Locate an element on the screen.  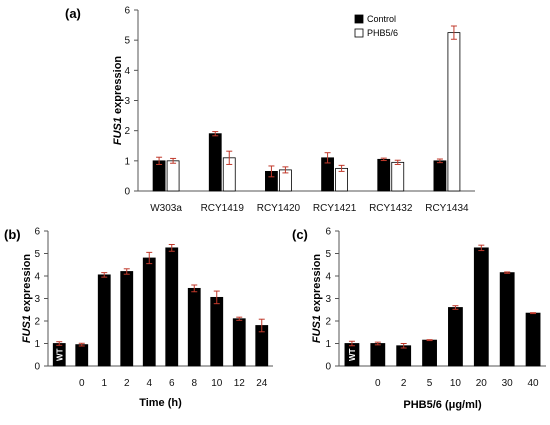
x-tick-label: RCY1434 is located at coordinates (447, 208).